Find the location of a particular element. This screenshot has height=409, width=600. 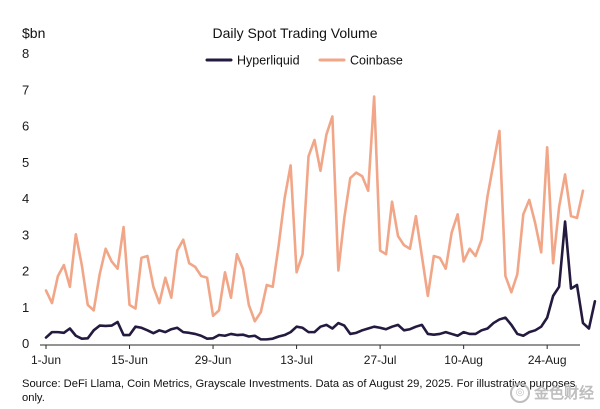

y-axis-unit-label: $bn is located at coordinates (33, 33).